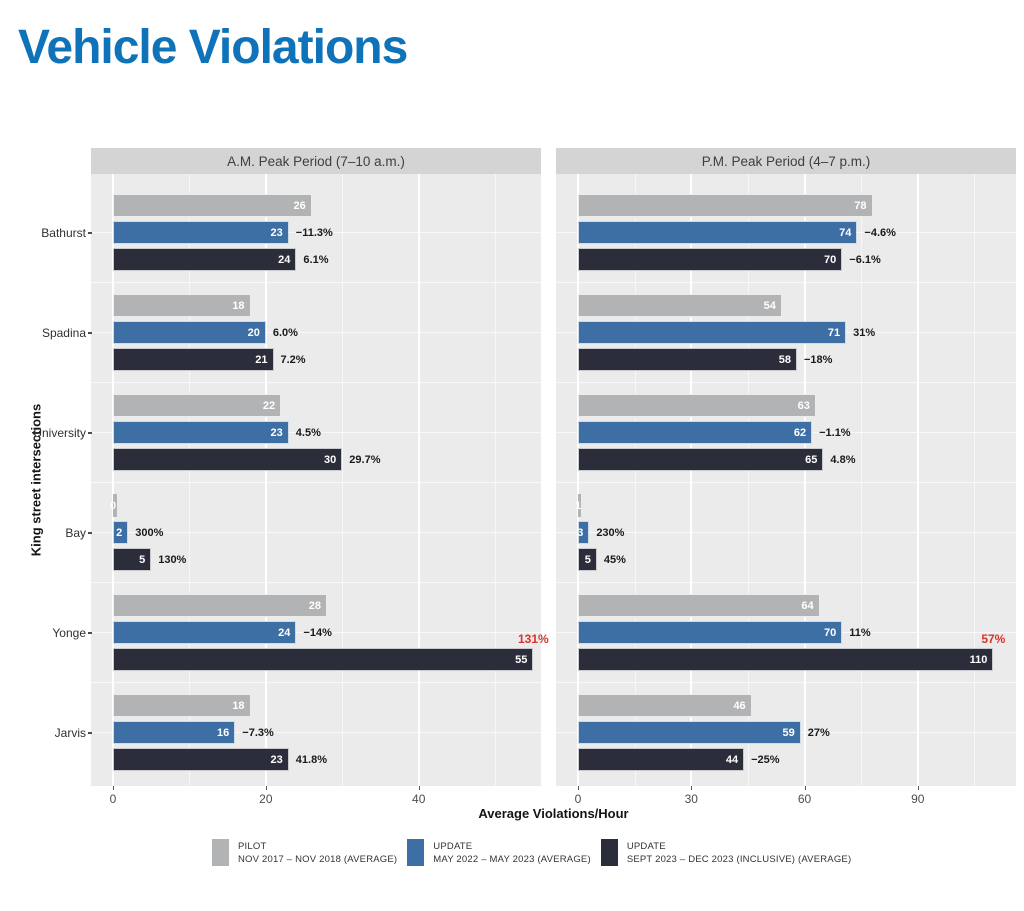 The width and height of the screenshot is (1024, 911). I want to click on bar-group-yonge: 28 24 −14% 55 131%, so click(331, 632).